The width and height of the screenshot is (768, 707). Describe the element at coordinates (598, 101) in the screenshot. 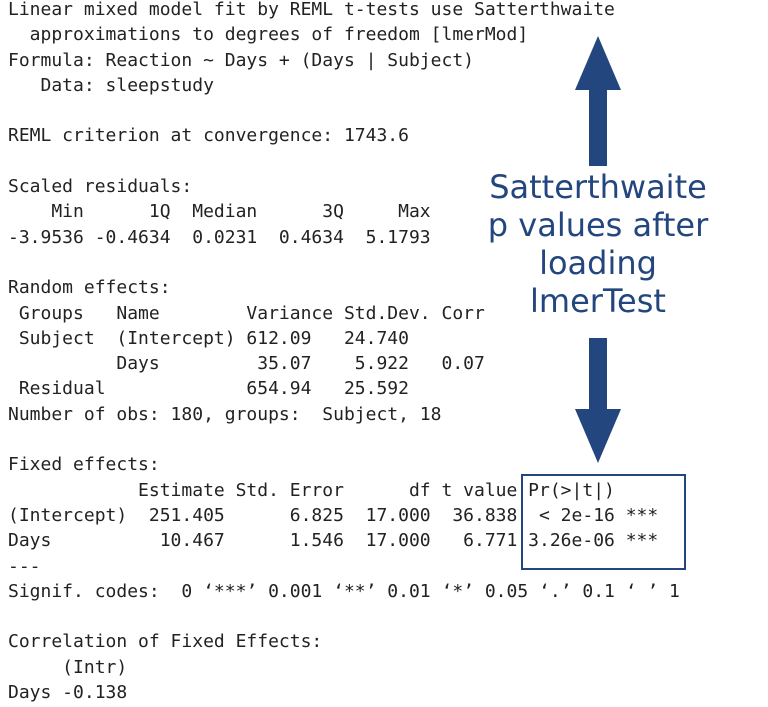

I see `up-arrow` at that location.